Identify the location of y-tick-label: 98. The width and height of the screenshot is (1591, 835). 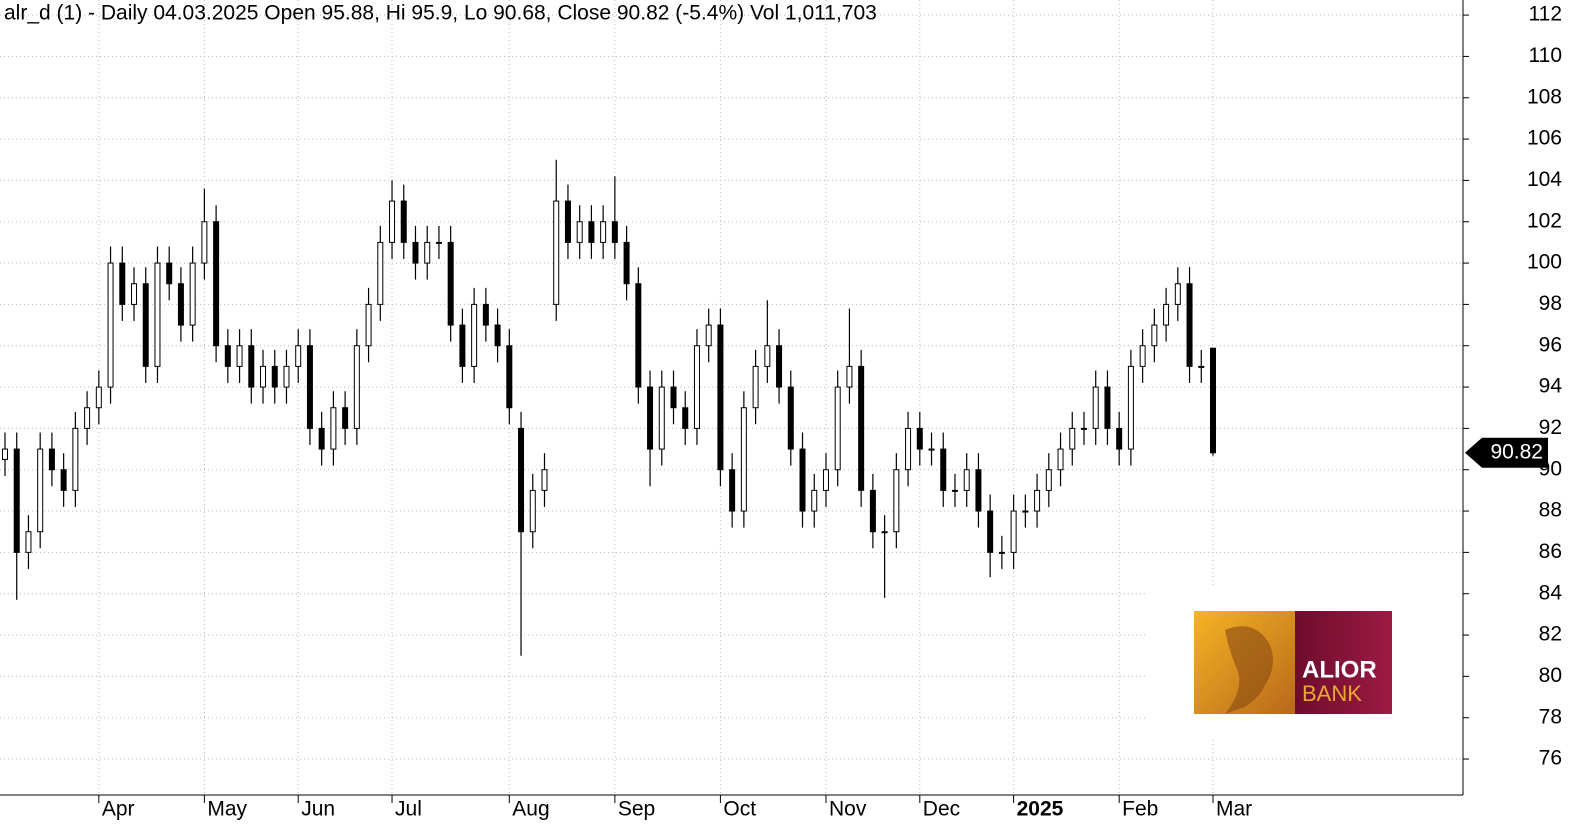
(1550, 303).